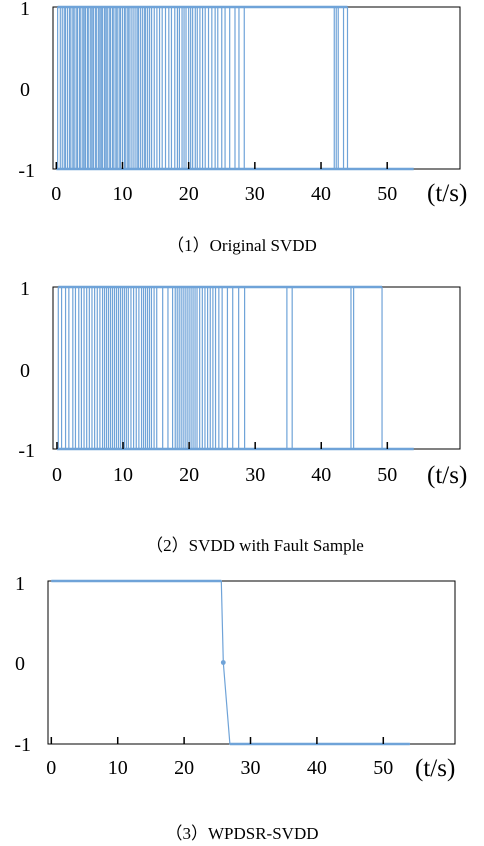  Describe the element at coordinates (241, 833) in the screenshot. I see `panel-caption: （3）WPDSR-SVDD` at that location.